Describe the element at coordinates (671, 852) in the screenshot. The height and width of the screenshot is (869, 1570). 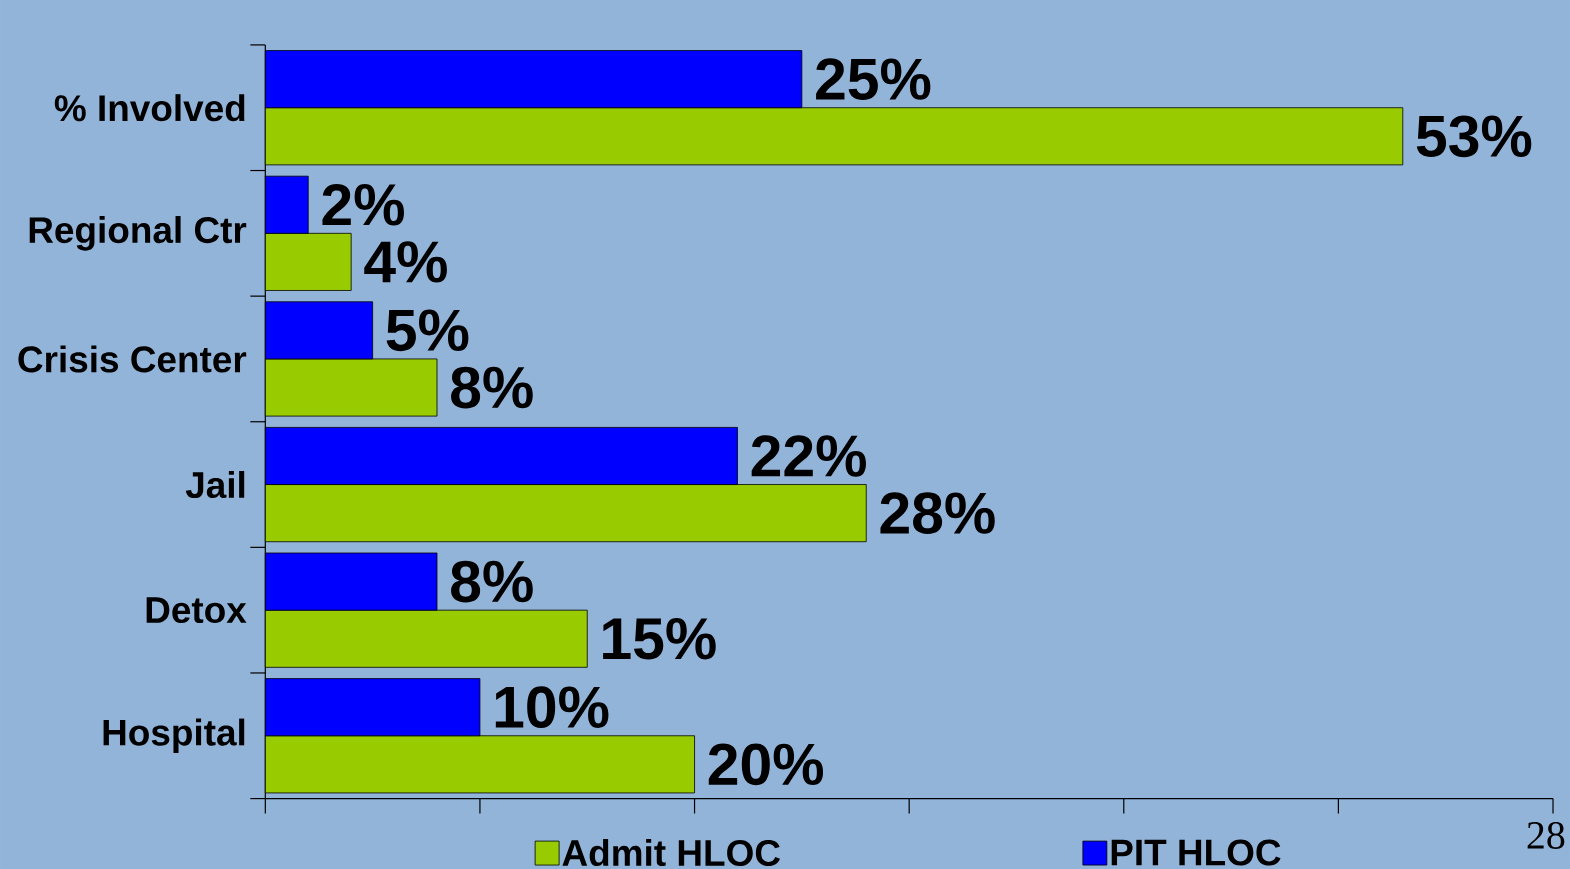
I see `legend-label: Admit HLOC` at that location.